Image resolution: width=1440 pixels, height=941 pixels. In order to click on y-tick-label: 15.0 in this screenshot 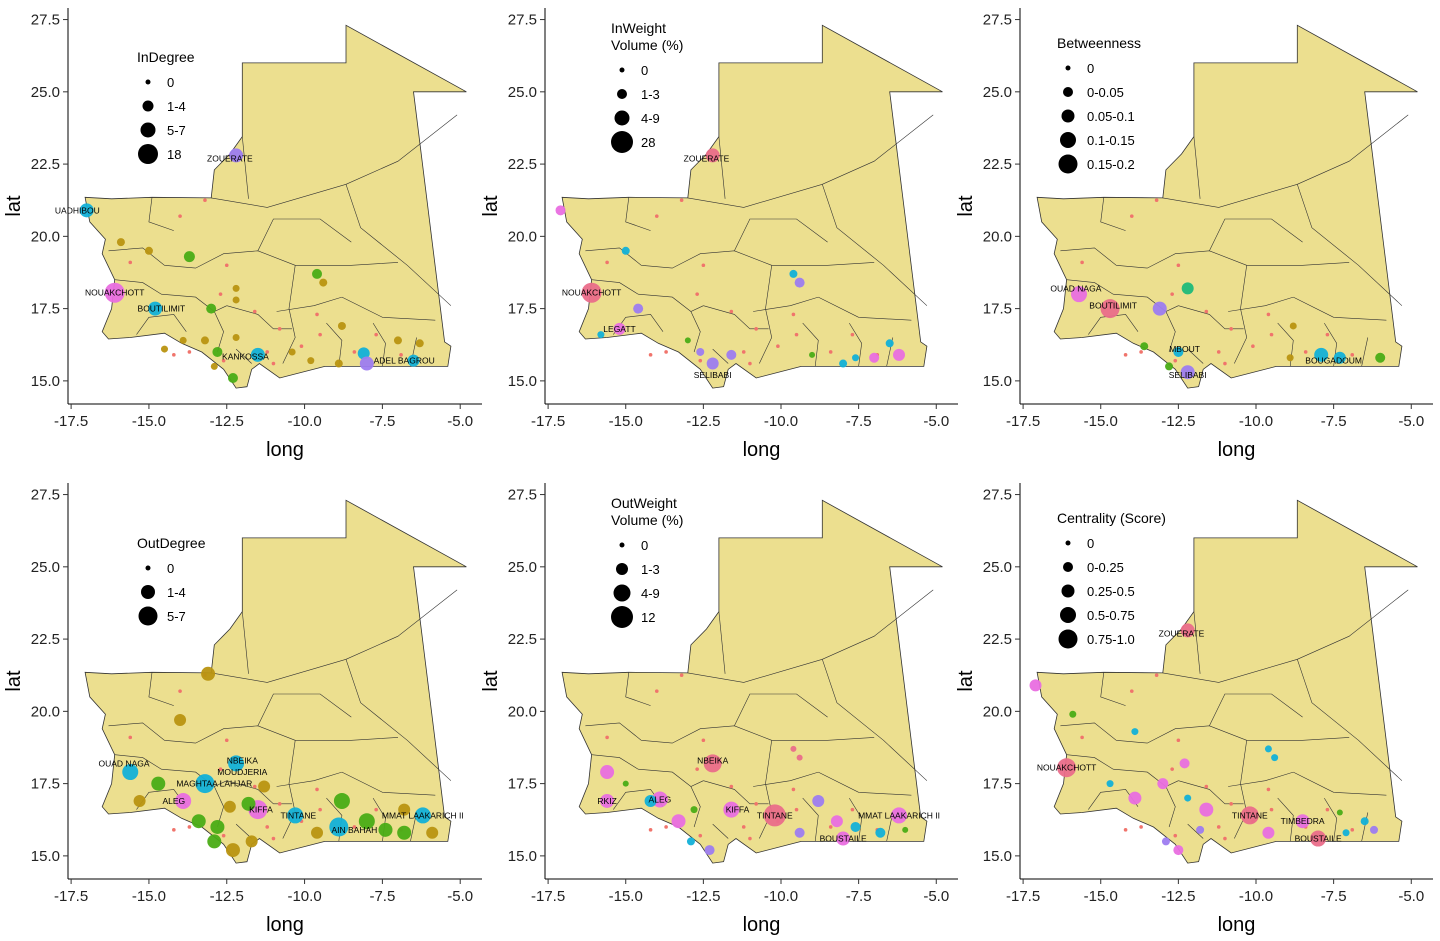, I will do `click(45, 381)`.